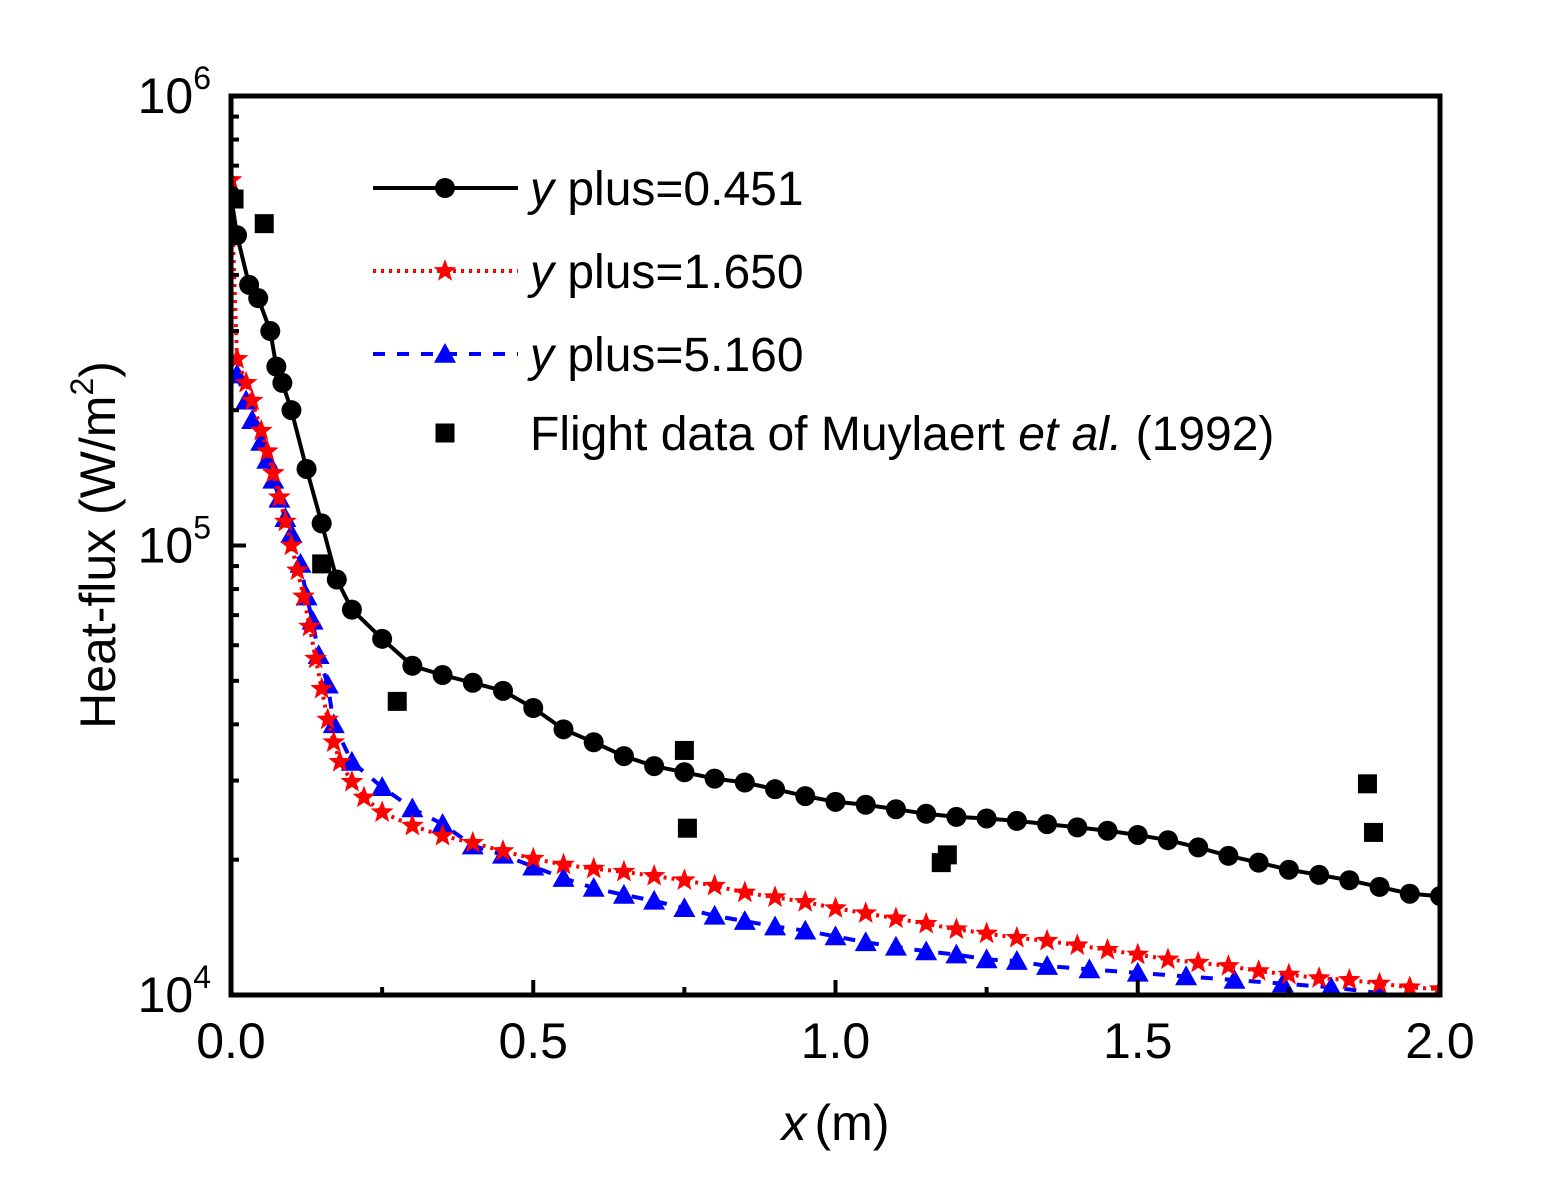 The image size is (1545, 1184). Describe the element at coordinates (1138, 1041) in the screenshot. I see `x-tick-label: 1.5` at that location.